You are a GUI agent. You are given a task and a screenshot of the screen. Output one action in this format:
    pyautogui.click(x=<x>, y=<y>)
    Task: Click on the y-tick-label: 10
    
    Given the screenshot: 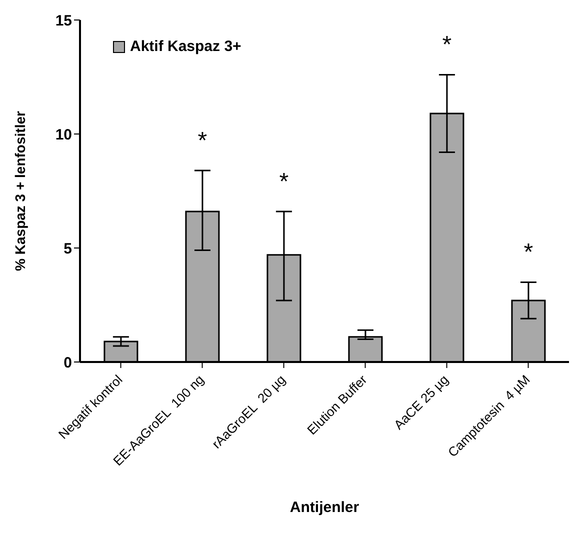 What is the action you would take?
    pyautogui.click(x=63, y=135)
    